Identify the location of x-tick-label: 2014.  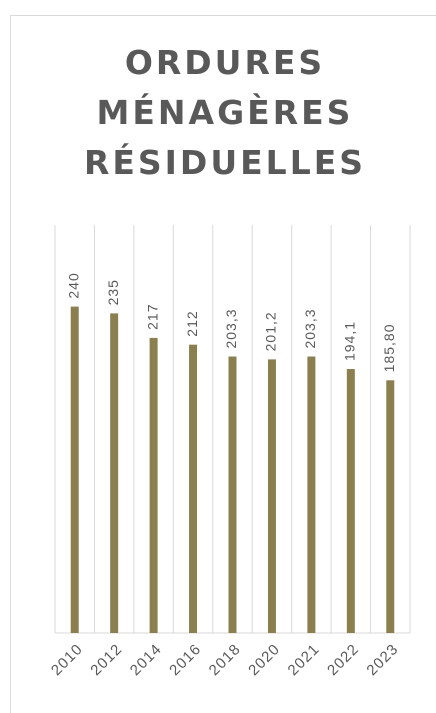
(146, 660).